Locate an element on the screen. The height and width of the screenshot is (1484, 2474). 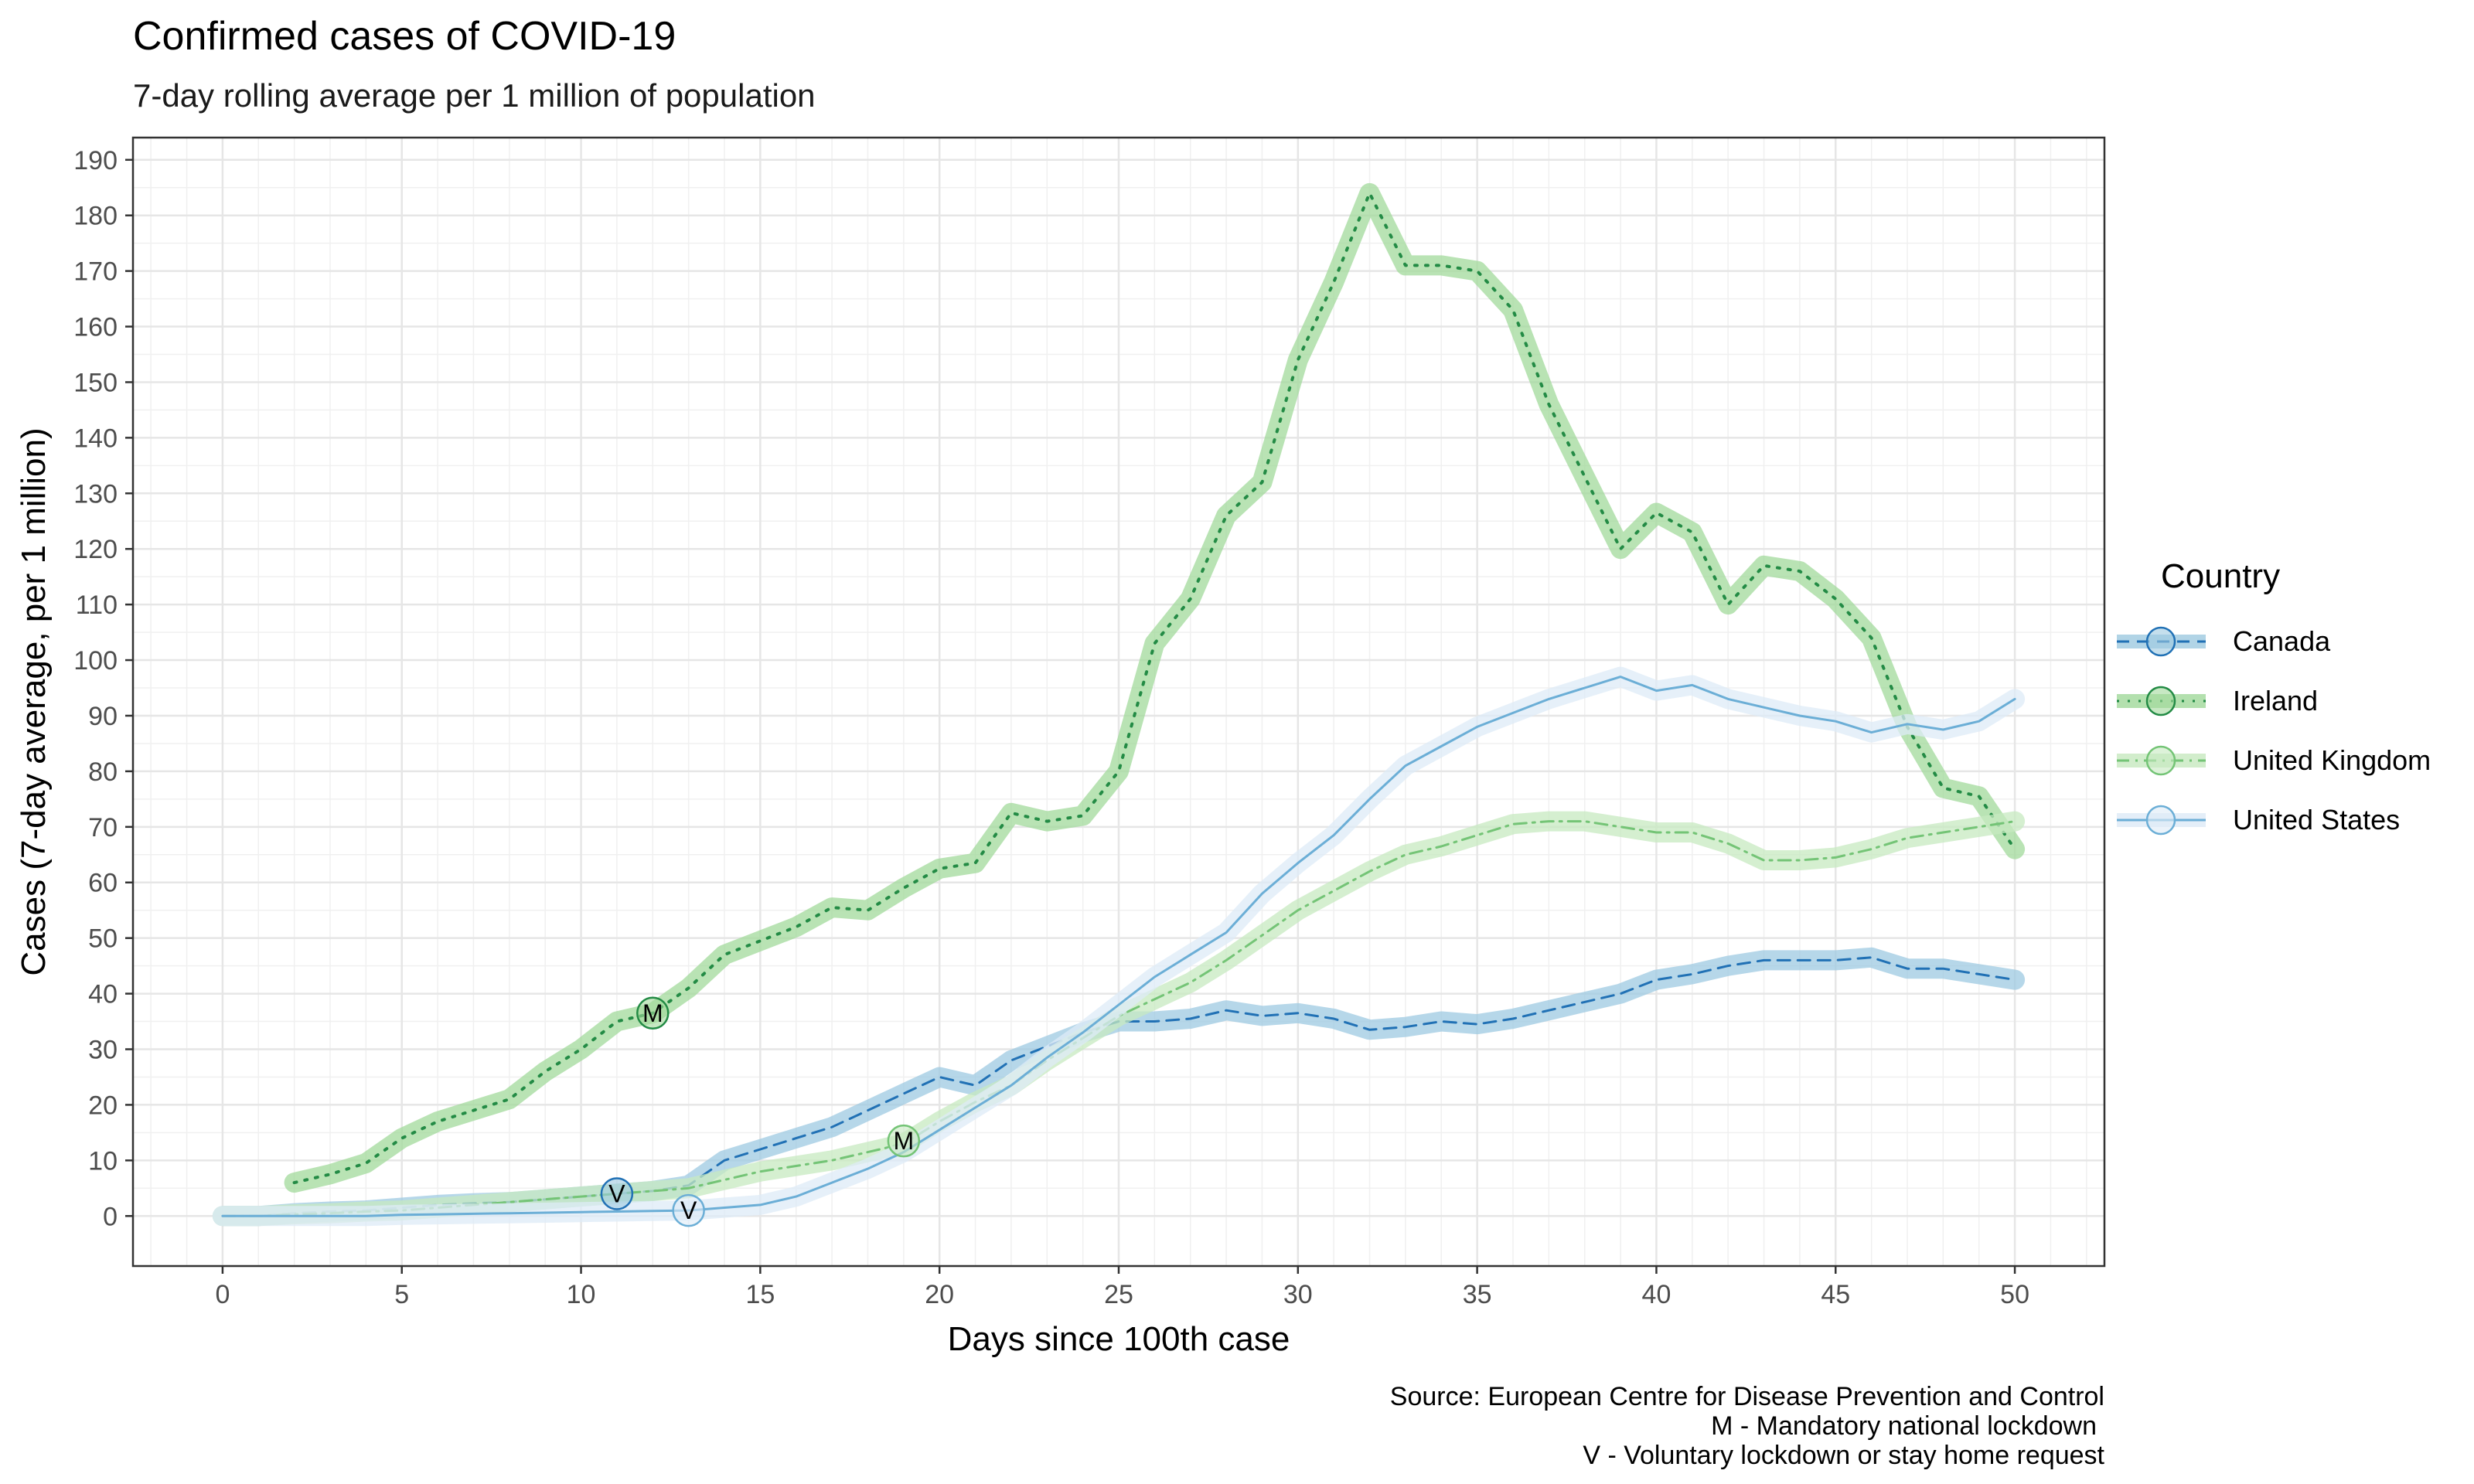
y-tick-label: 170 is located at coordinates (95, 272).